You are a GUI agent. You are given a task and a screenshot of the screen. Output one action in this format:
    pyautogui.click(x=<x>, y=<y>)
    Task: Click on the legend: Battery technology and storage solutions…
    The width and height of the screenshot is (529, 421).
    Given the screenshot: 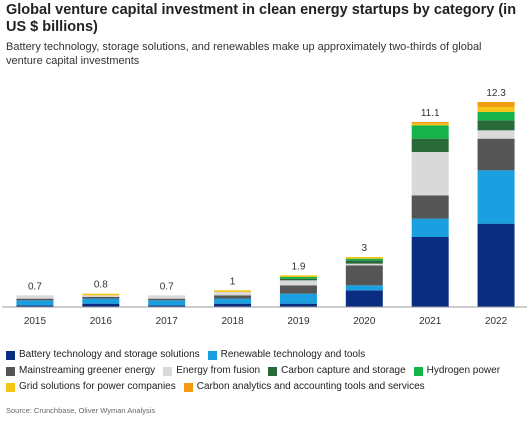 What is the action you would take?
    pyautogui.click(x=266, y=371)
    